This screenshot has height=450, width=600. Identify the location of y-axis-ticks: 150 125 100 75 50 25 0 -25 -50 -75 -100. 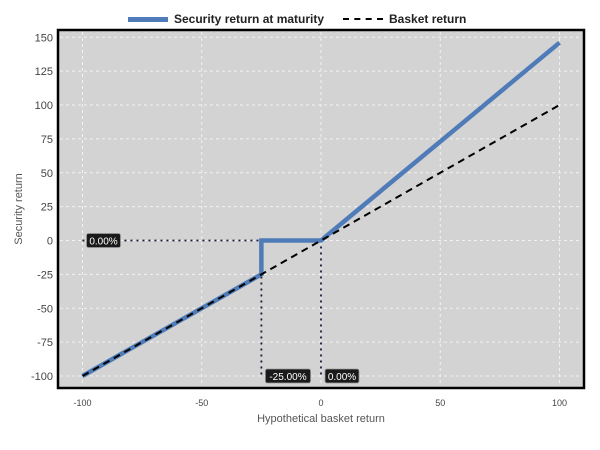
(42, 207).